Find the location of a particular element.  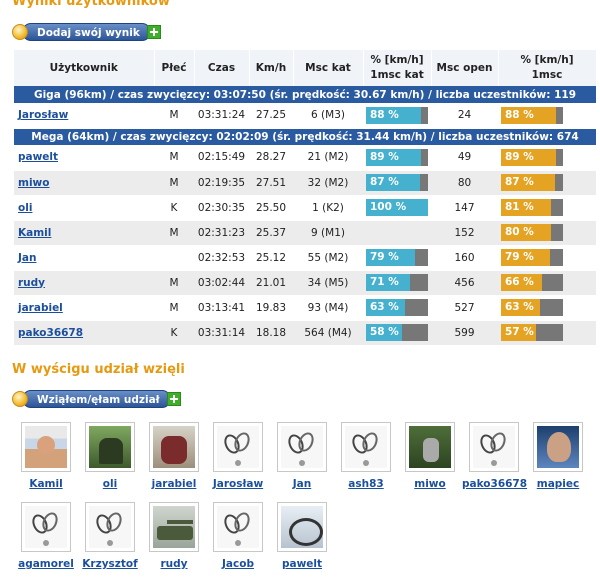

user-link: pawelt is located at coordinates (38, 157).